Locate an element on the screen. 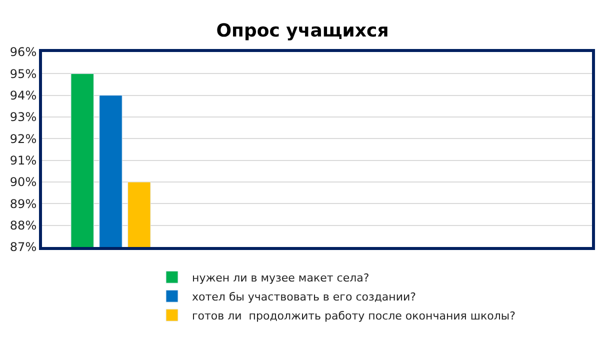 The height and width of the screenshot is (340, 605). y-tick-label: 94% is located at coordinates (23, 95).